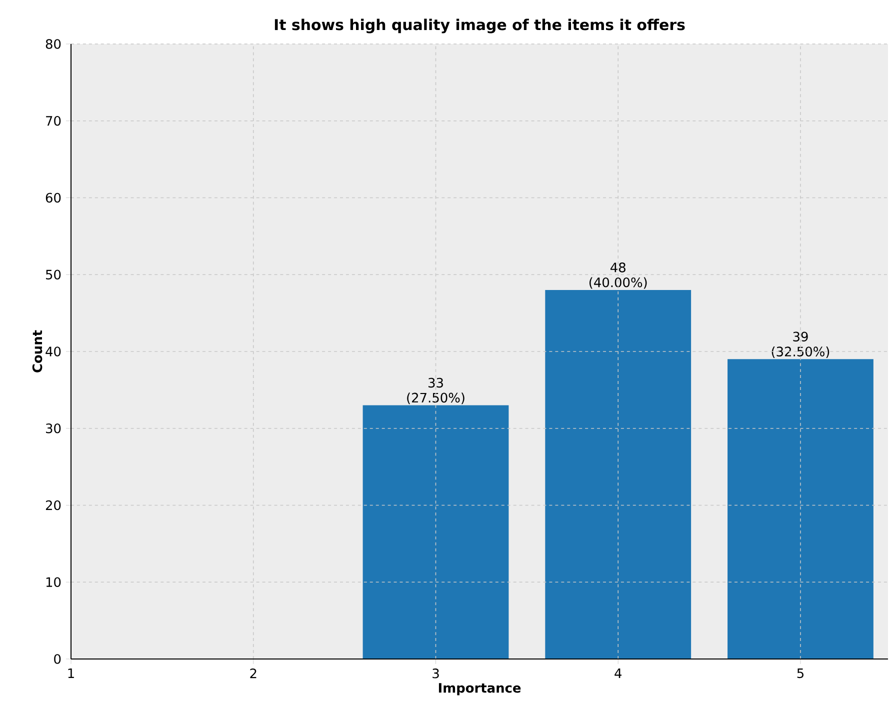 This screenshot has width=889, height=718. What do you see at coordinates (53, 351) in the screenshot?
I see `y-tick-label: 40` at bounding box center [53, 351].